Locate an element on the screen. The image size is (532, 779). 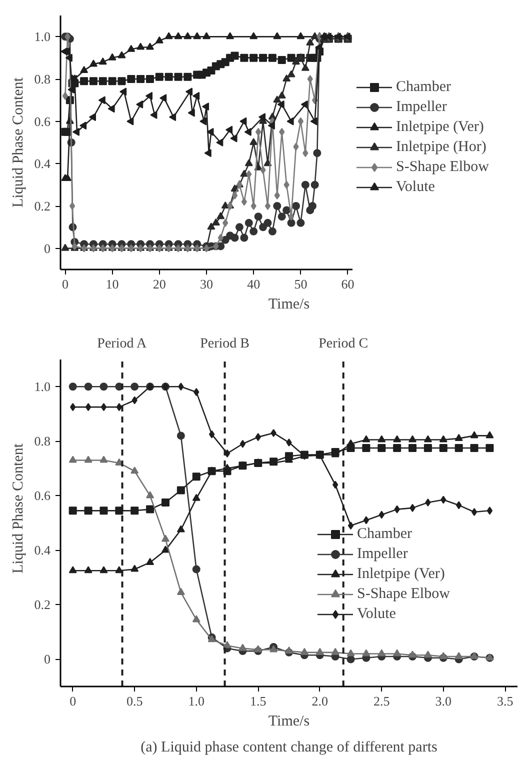
text: (a) Liquid phase content change of different parts is located at coordinates (289, 748).